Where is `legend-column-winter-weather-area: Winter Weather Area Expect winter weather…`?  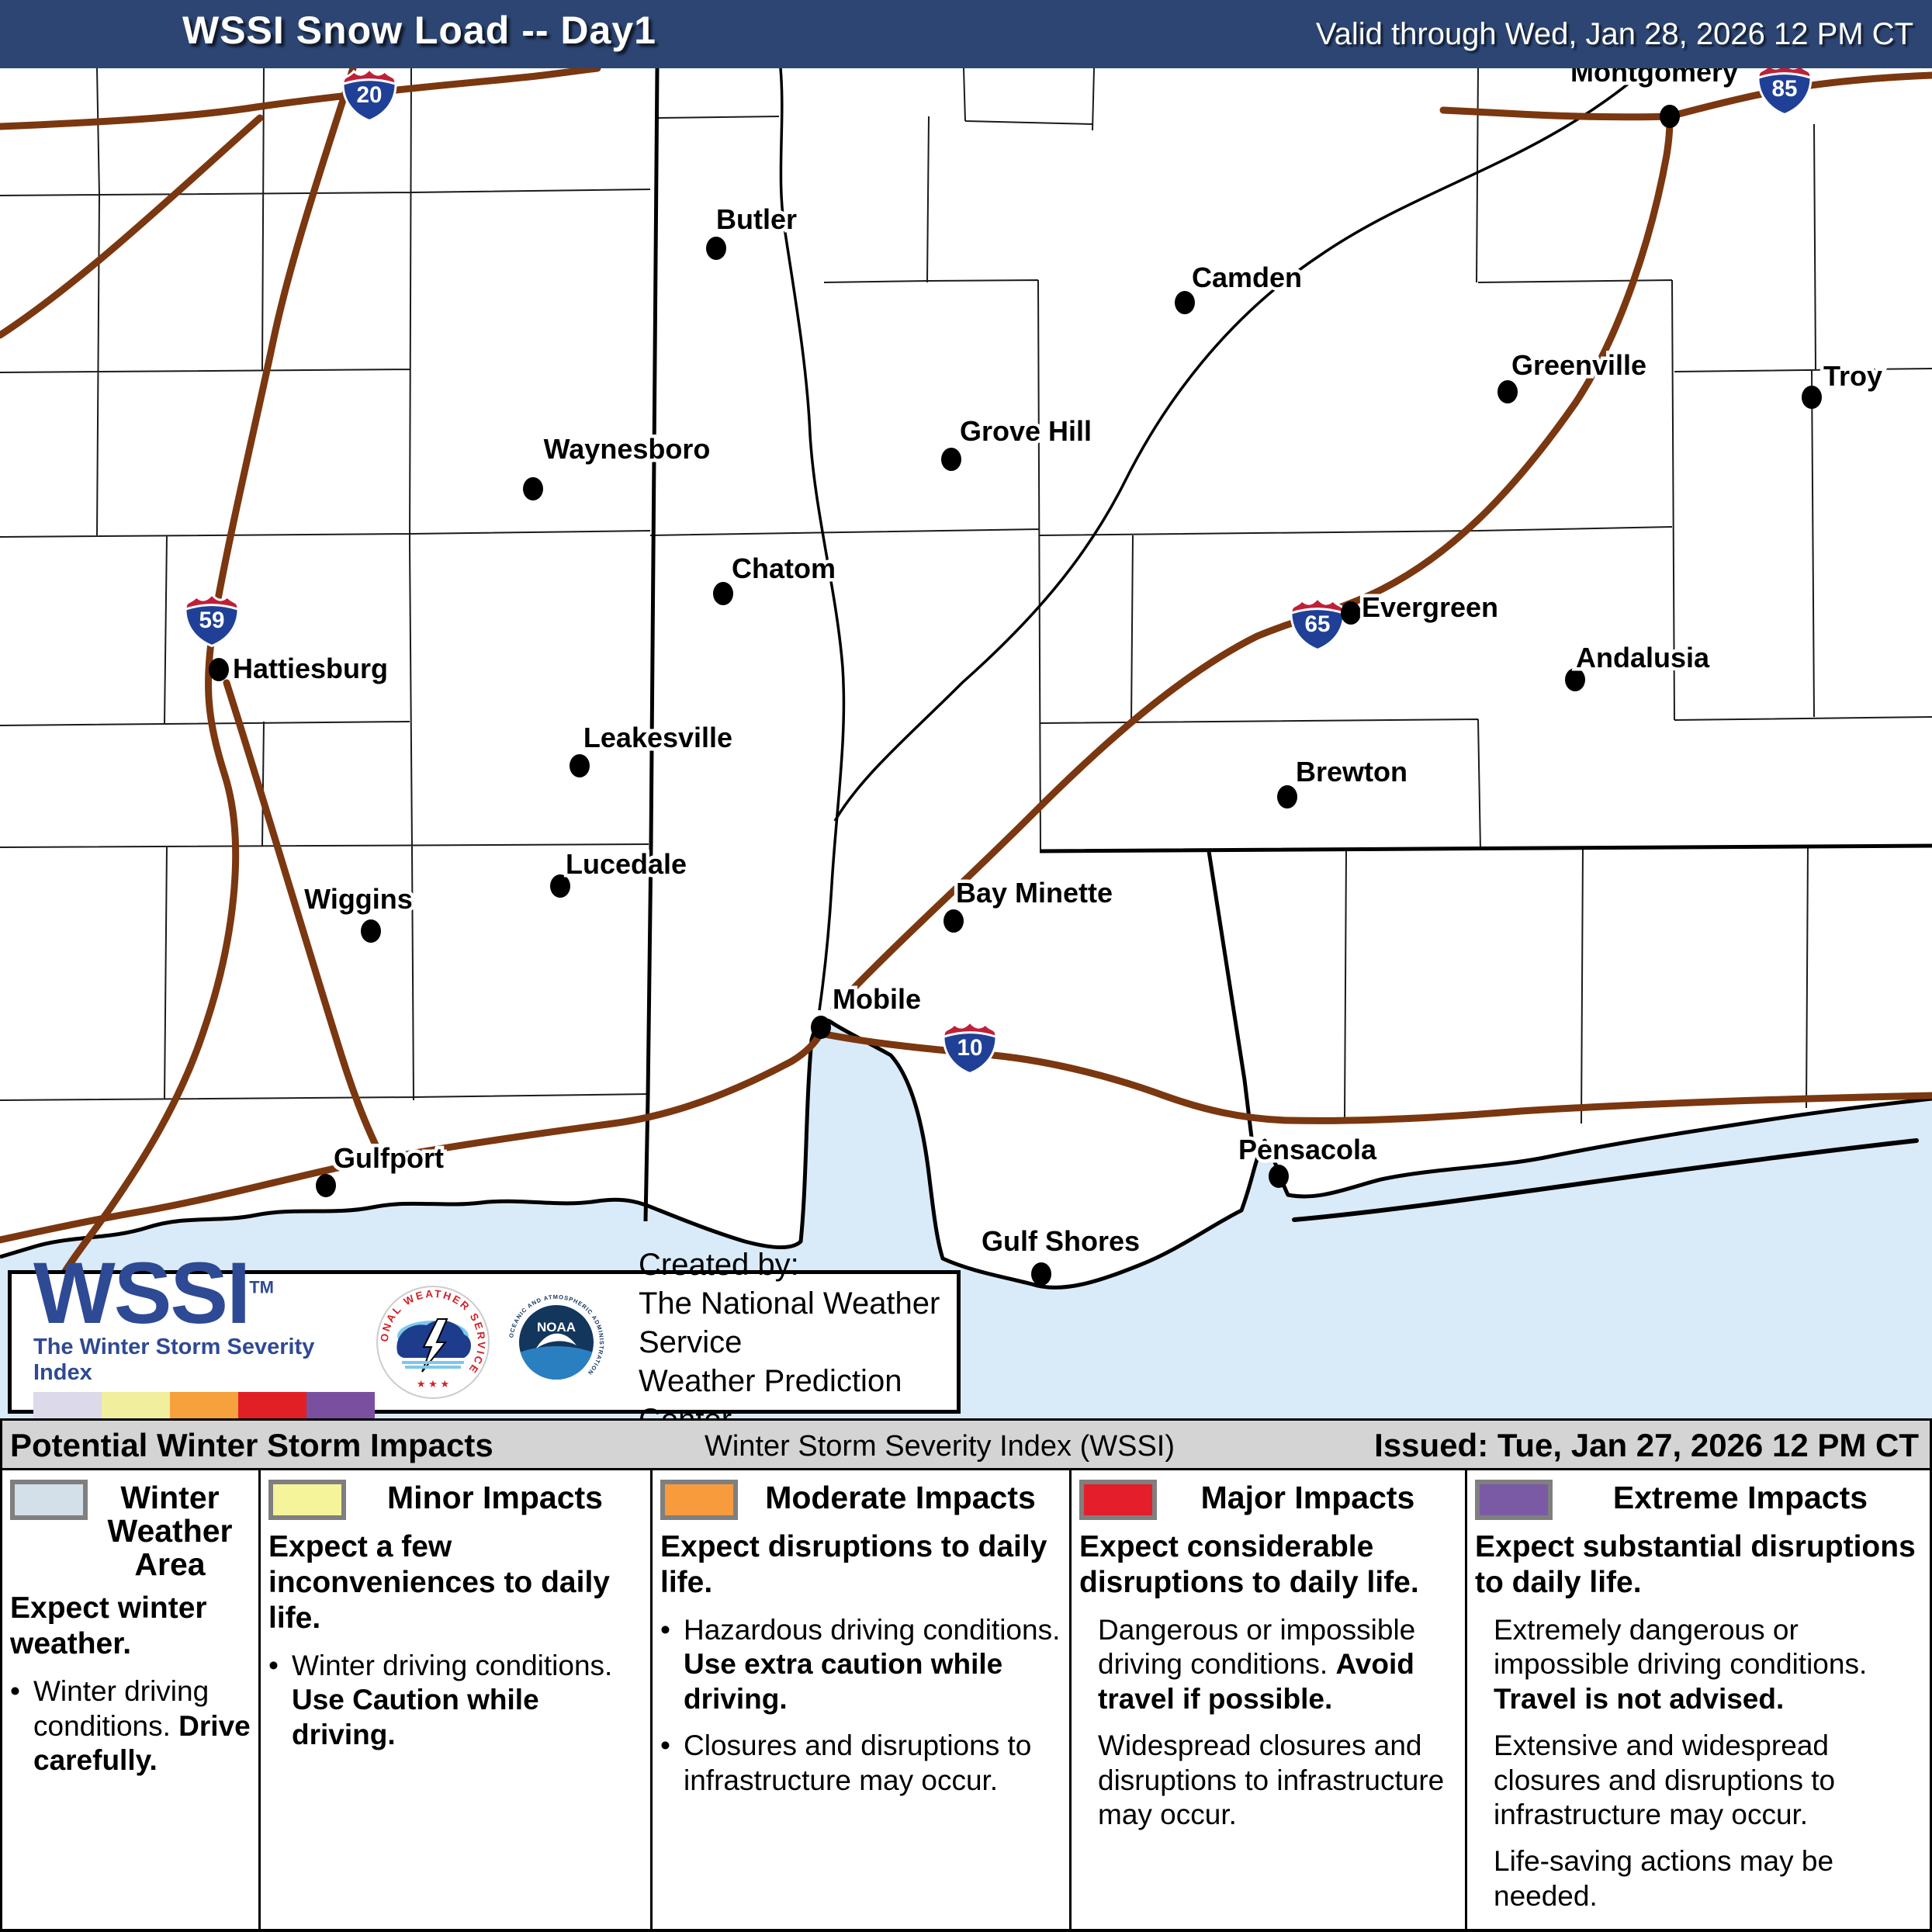 legend-column-winter-weather-area: Winter Weather Area Expect winter weather… is located at coordinates (131, 1700).